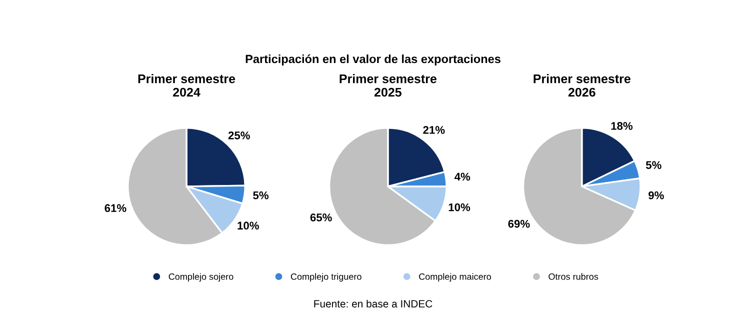 The width and height of the screenshot is (746, 333). I want to click on source-note: Fuente: en base a INDEC, so click(373, 304).